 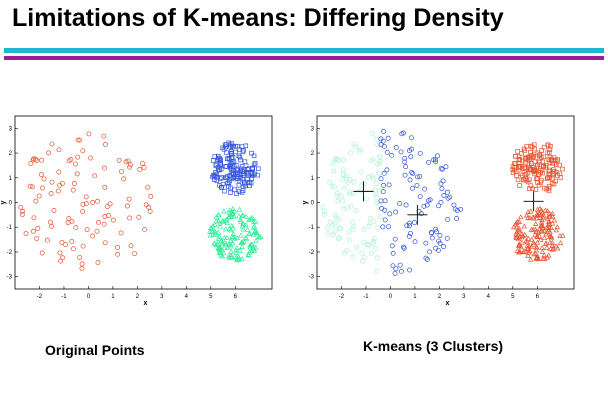 What do you see at coordinates (64, 297) in the screenshot?
I see `x-tick-label: -1` at bounding box center [64, 297].